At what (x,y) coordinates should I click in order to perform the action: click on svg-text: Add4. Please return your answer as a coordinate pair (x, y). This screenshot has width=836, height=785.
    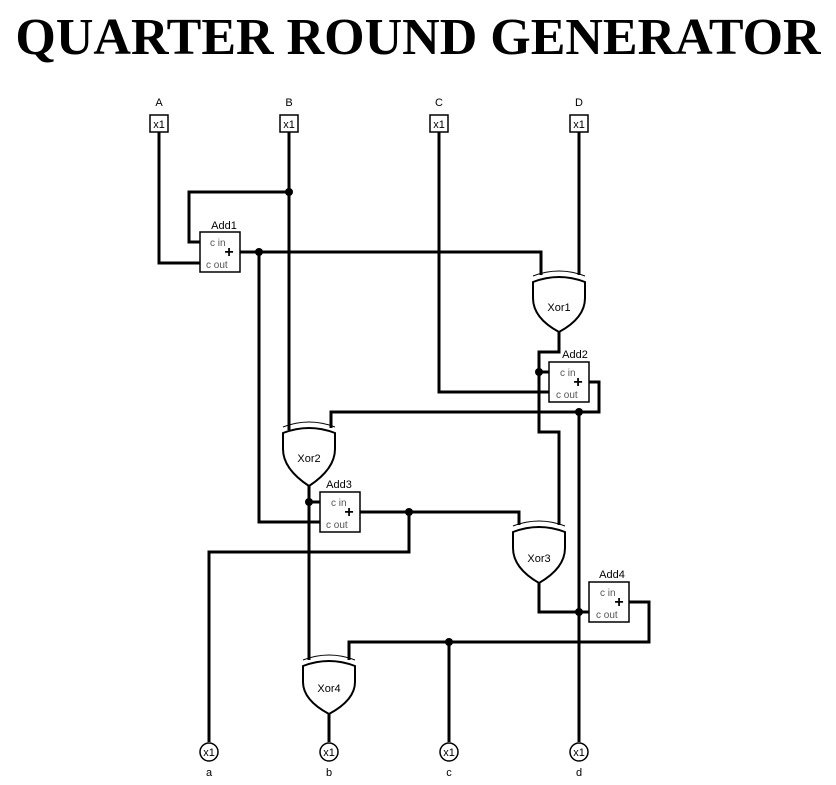
    Looking at the image, I should click on (612, 575).